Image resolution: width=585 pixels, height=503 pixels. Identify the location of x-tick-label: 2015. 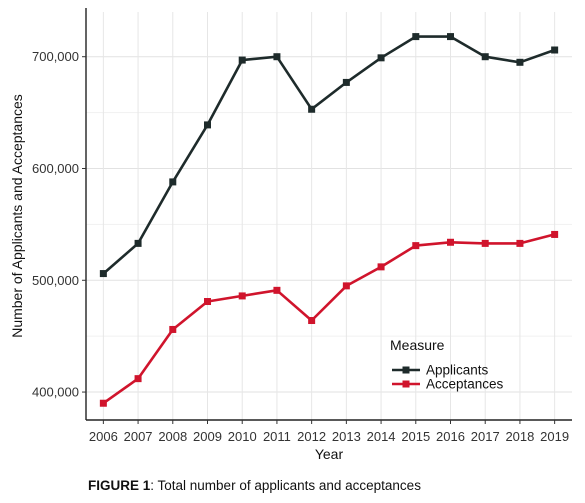
(415, 436).